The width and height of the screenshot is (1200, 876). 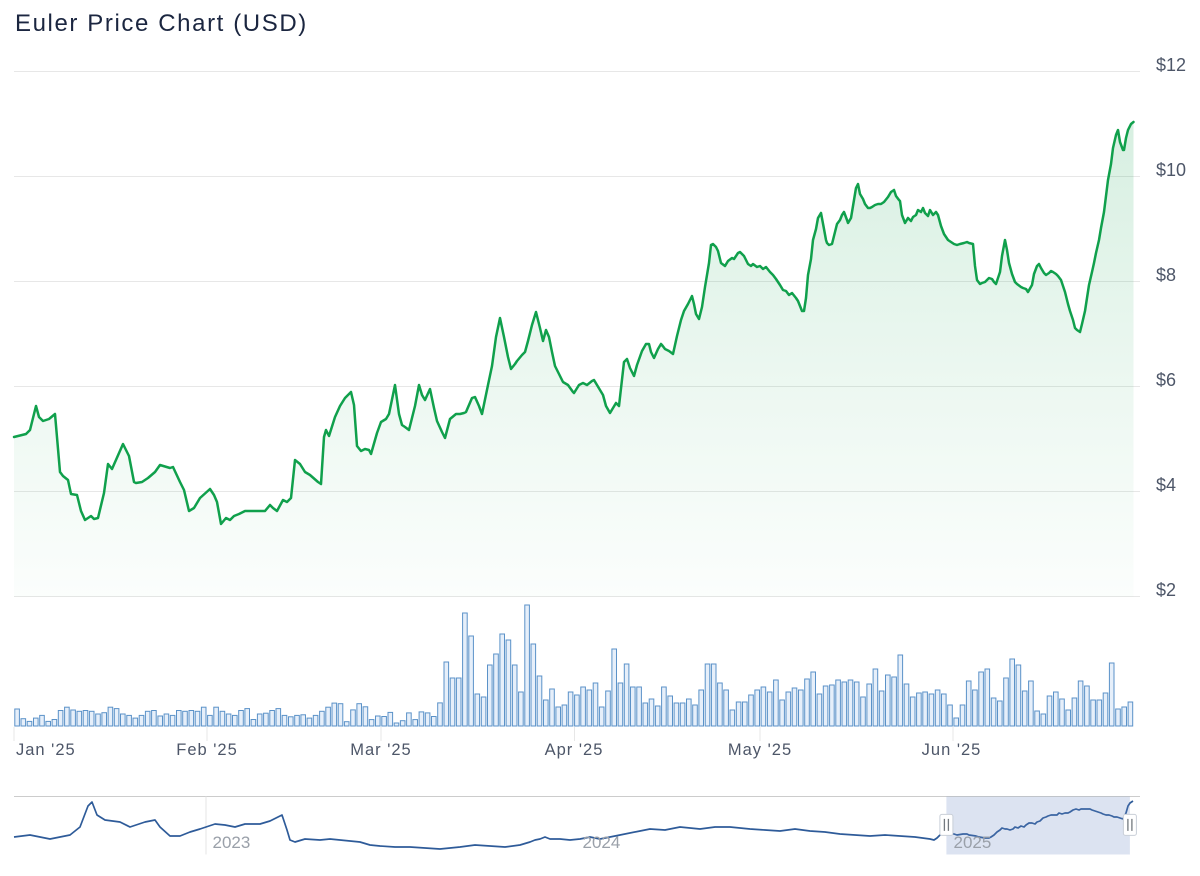 What do you see at coordinates (232, 842) in the screenshot?
I see `svg-text: 2023` at bounding box center [232, 842].